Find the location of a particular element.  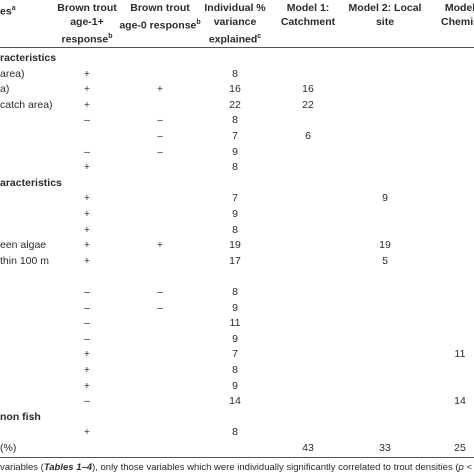

header-text: age-0 responseb is located at coordinates (159, 24).